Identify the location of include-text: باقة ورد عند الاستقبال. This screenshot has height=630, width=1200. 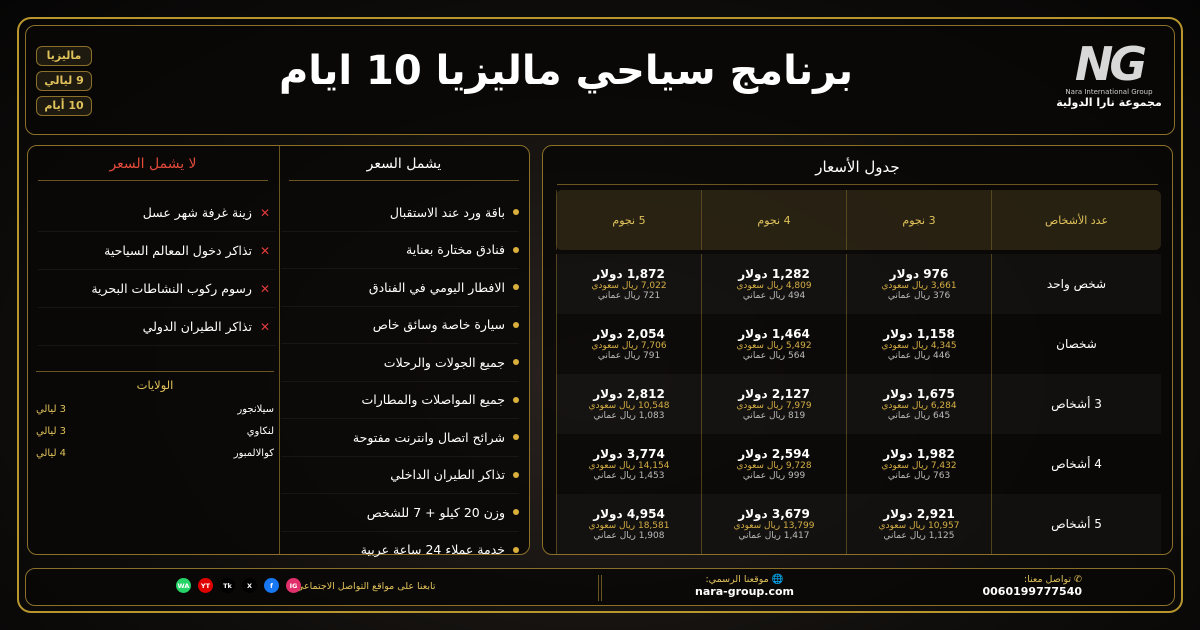
(447, 212).